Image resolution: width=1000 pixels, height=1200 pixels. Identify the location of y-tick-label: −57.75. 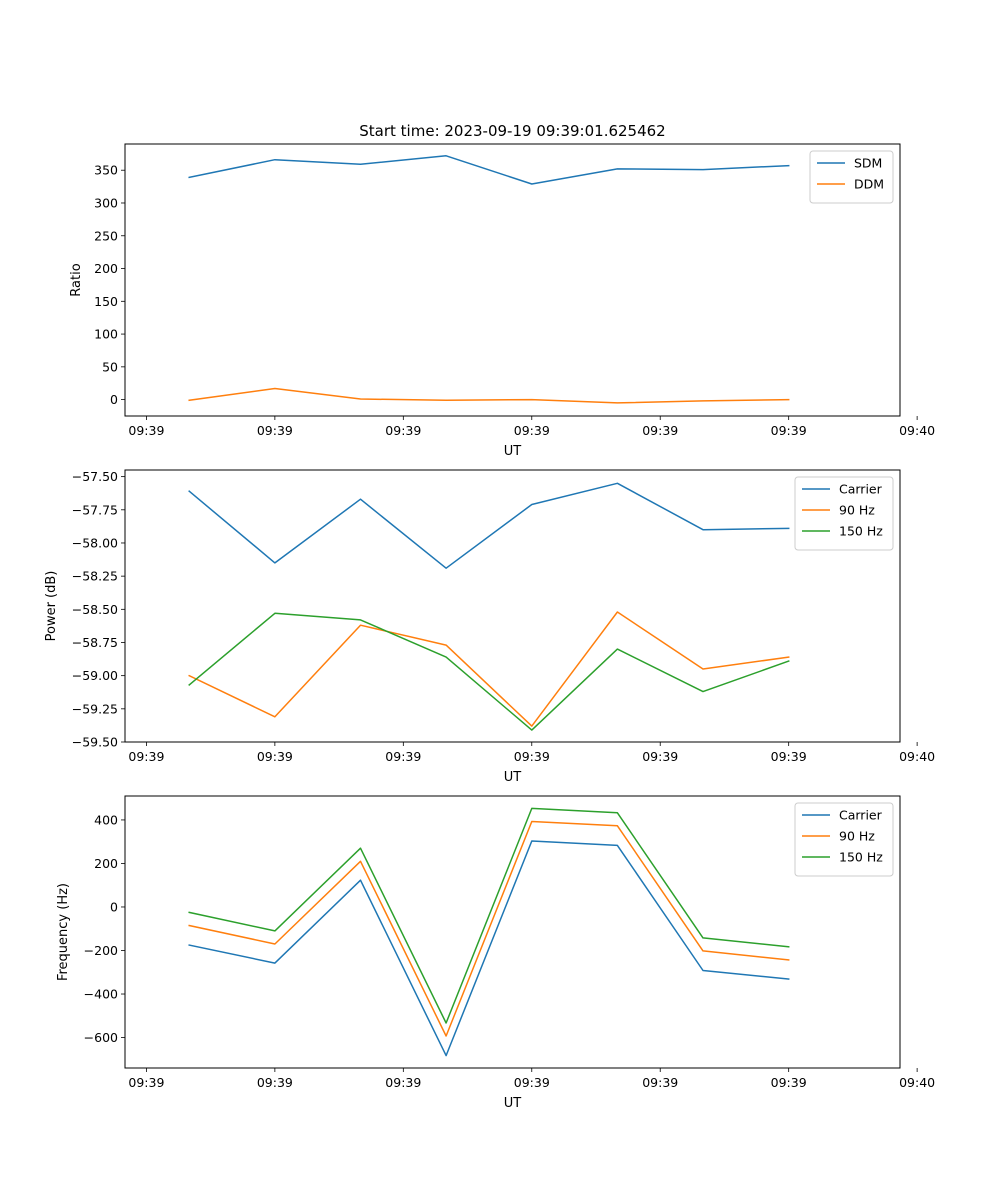
(95, 509).